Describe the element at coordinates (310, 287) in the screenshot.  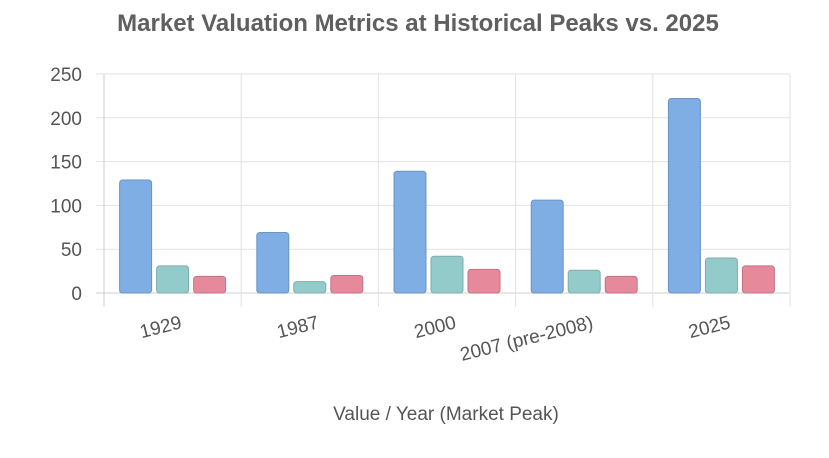
I see `bar-2-1987` at that location.